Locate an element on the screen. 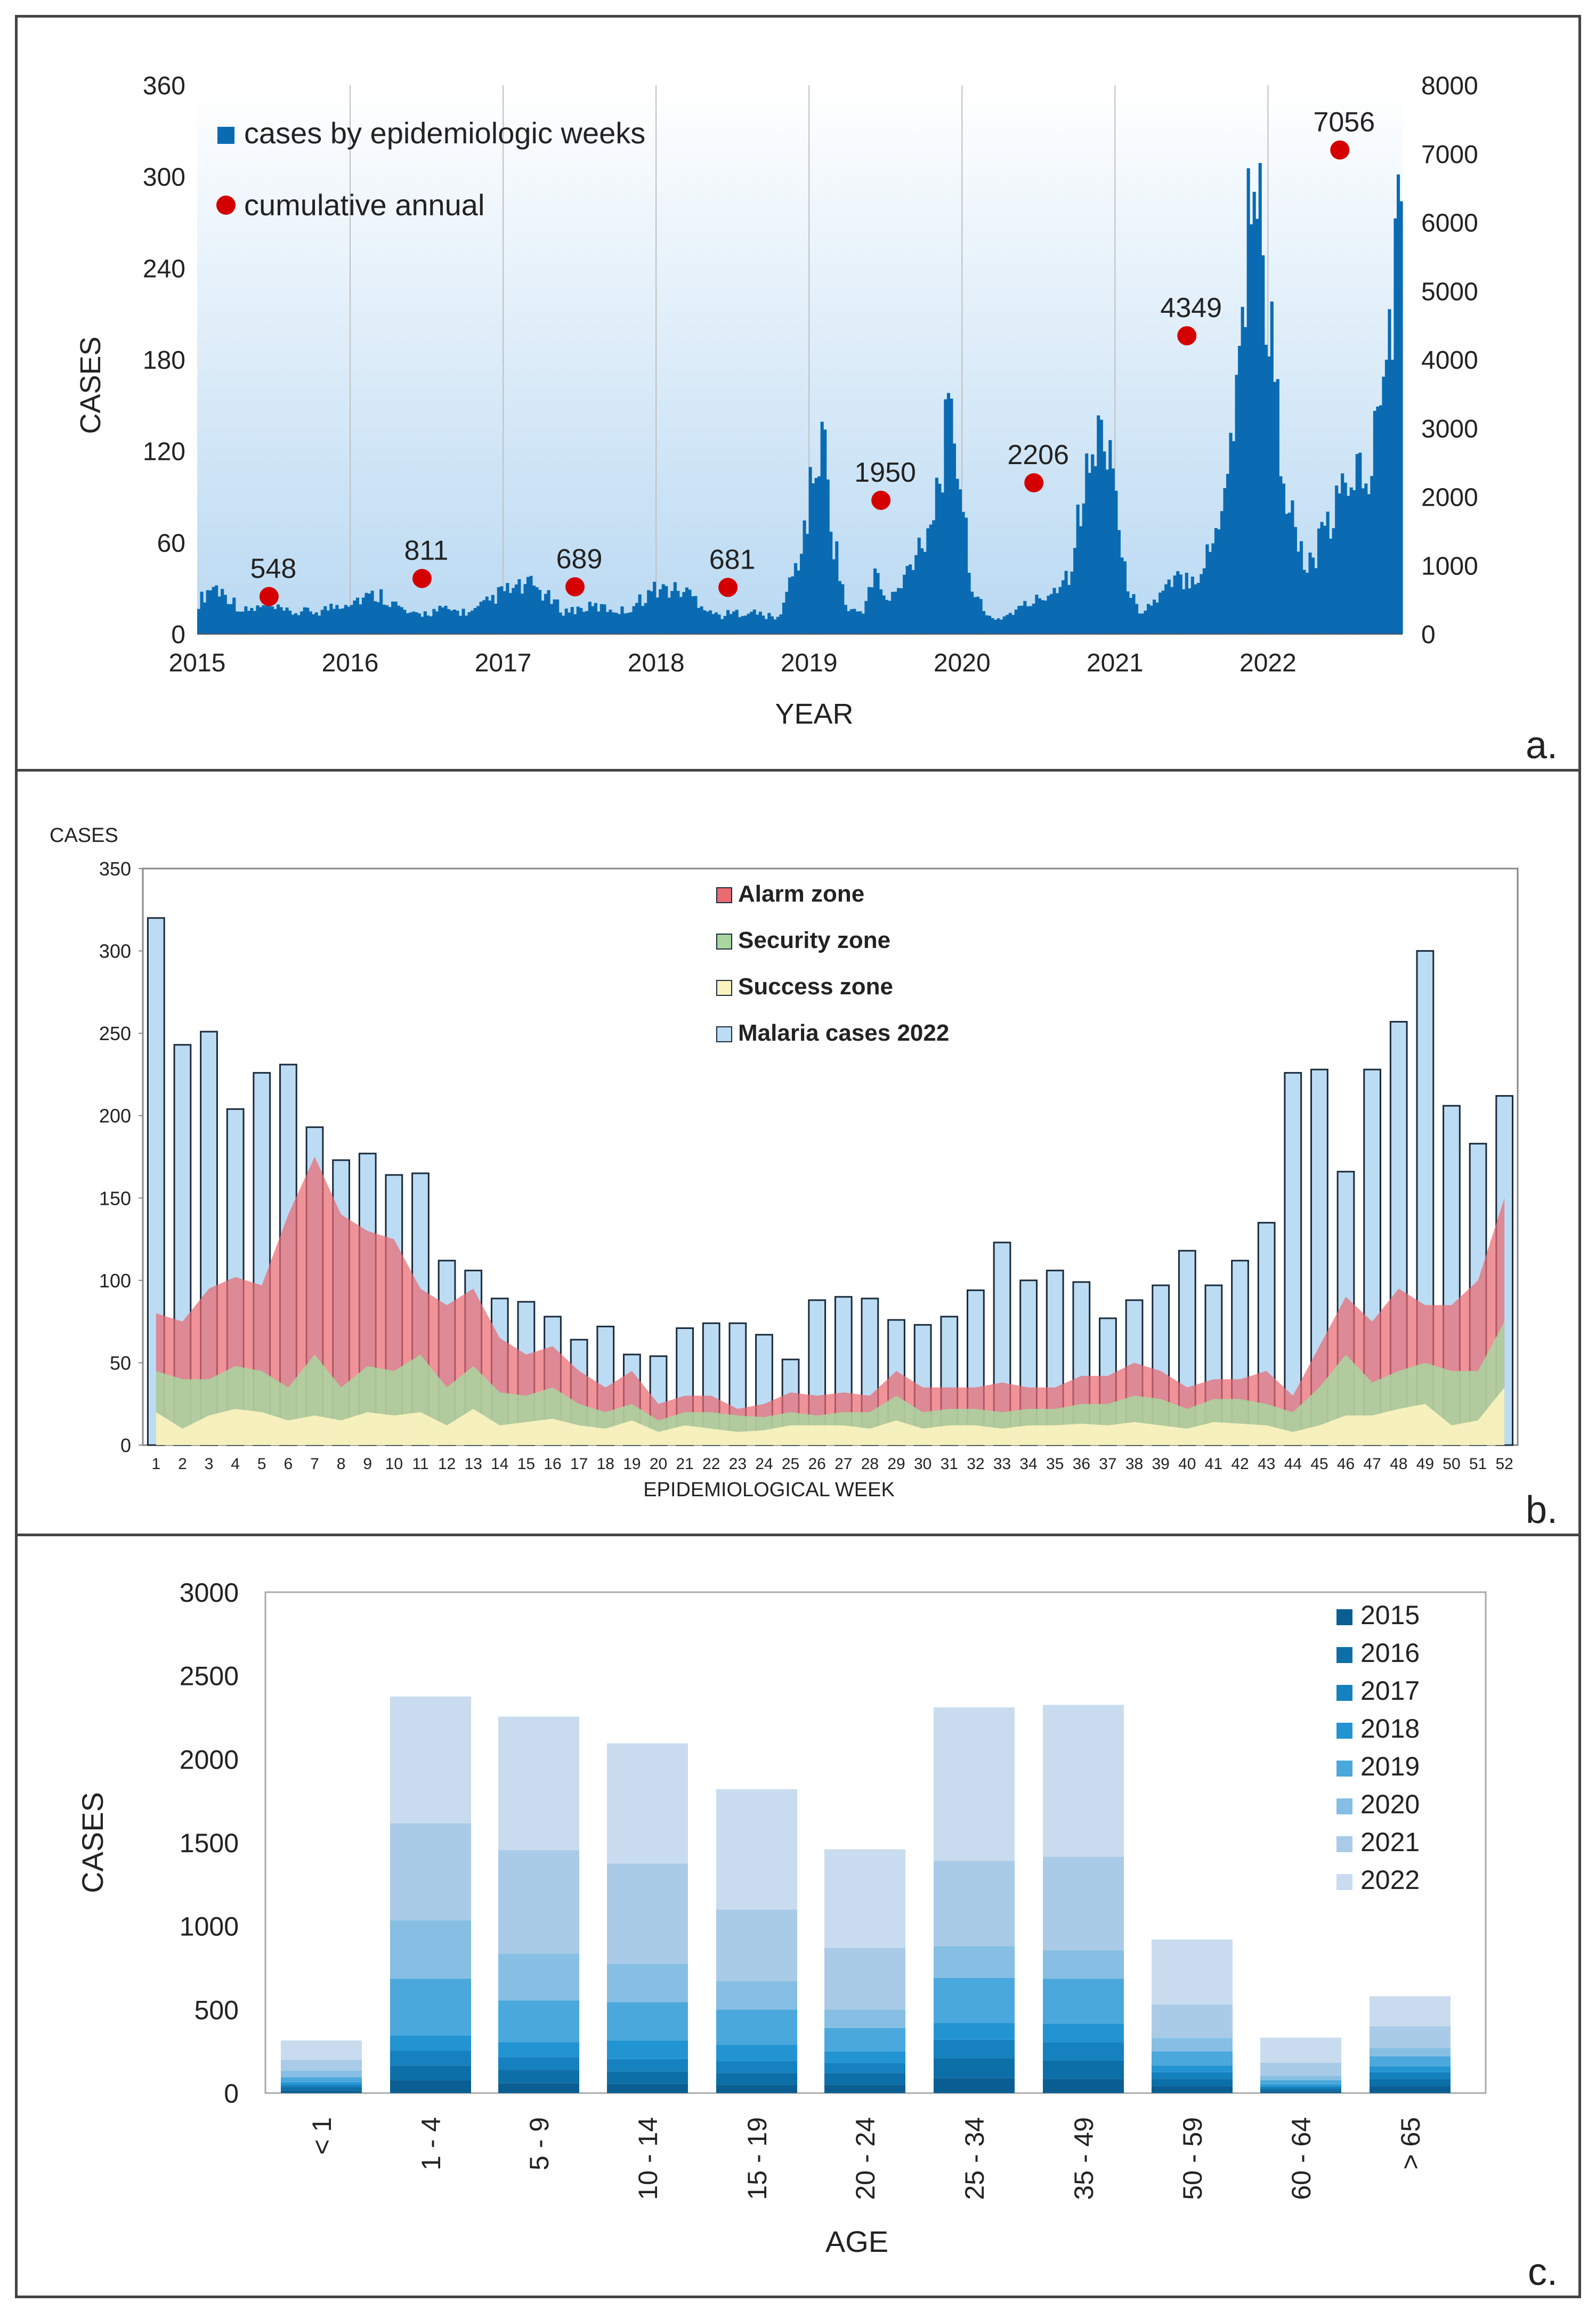 Image resolution: width=1596 pixels, height=2311 pixels. x-tick-label-b: 27 is located at coordinates (843, 1464).